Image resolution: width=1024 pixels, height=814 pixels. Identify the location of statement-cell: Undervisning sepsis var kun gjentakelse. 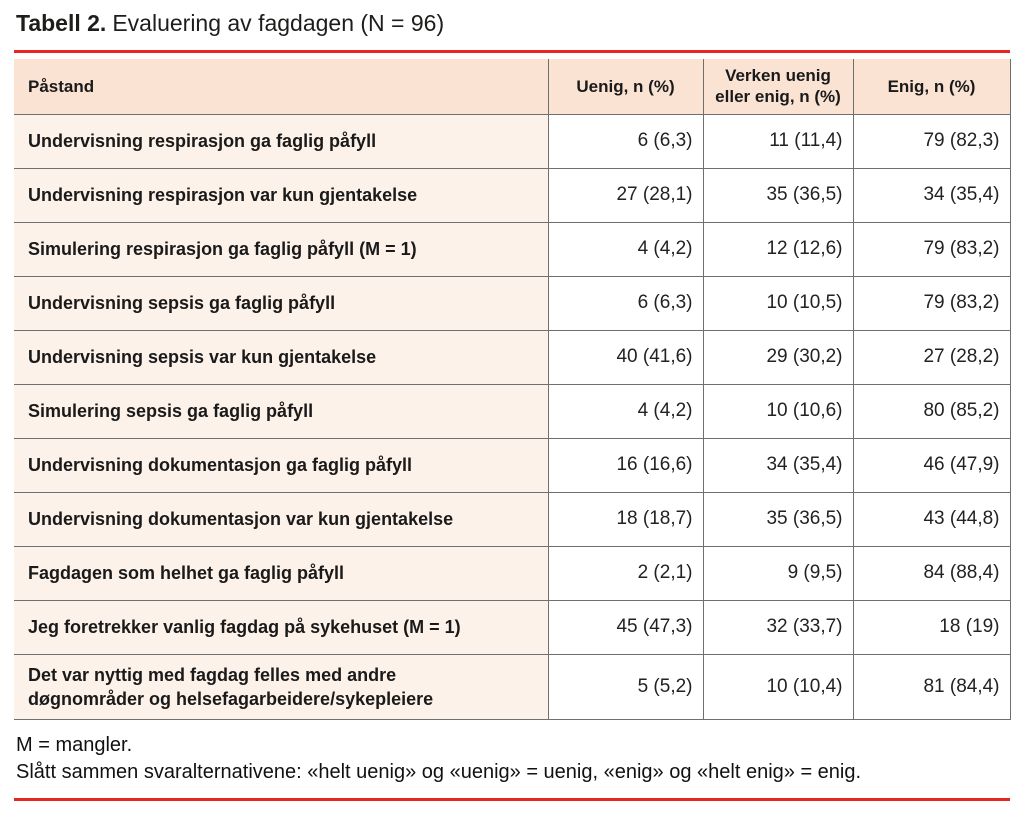
(281, 357).